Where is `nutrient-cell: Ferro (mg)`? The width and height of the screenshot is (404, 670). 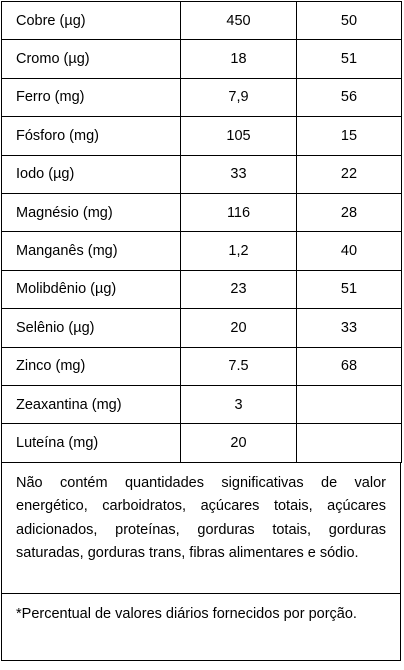
nutrient-cell: Ferro (mg) is located at coordinates (91, 97).